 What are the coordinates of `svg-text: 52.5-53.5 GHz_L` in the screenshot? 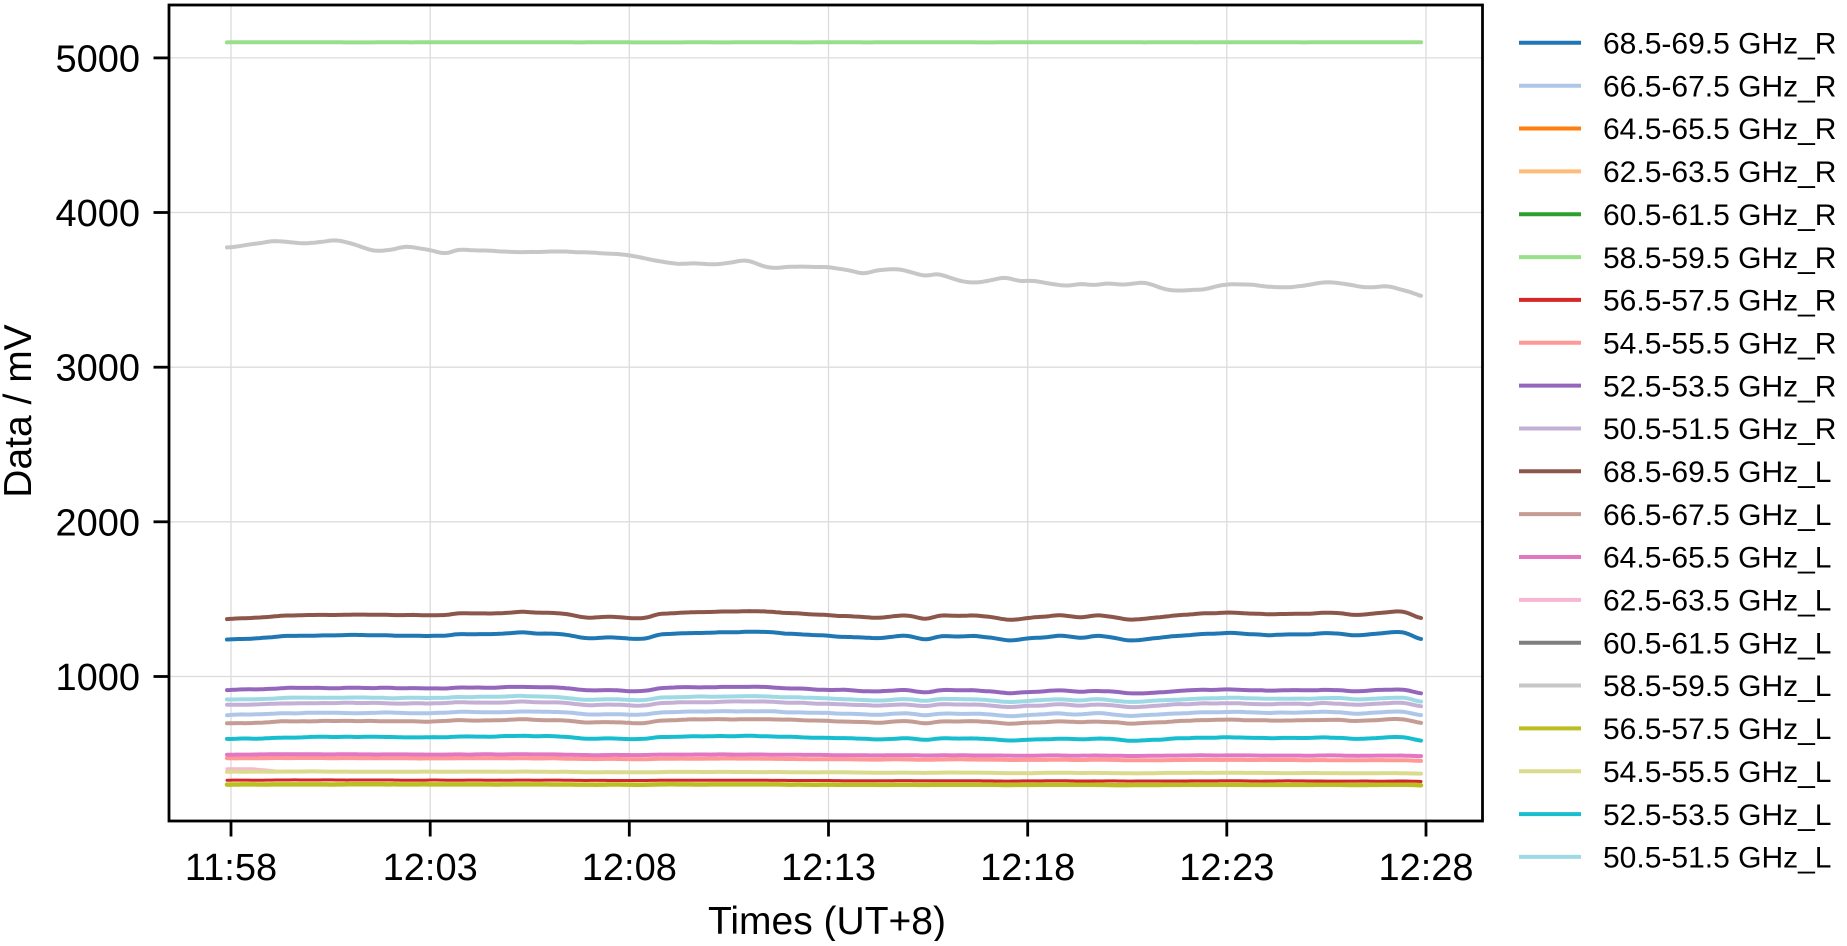 It's located at (1717, 815).